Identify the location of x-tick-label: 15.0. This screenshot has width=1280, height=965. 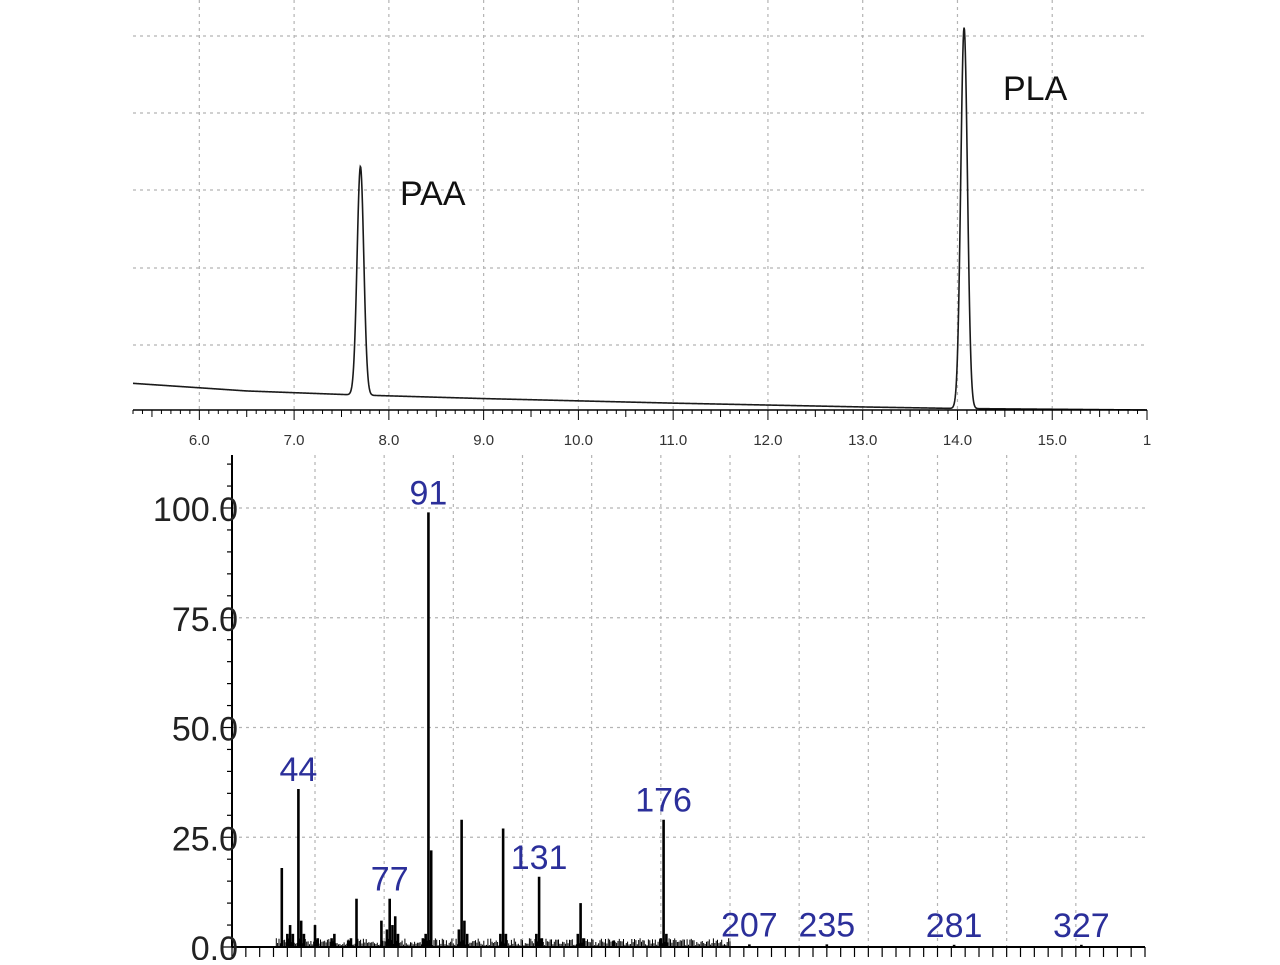
(1052, 440).